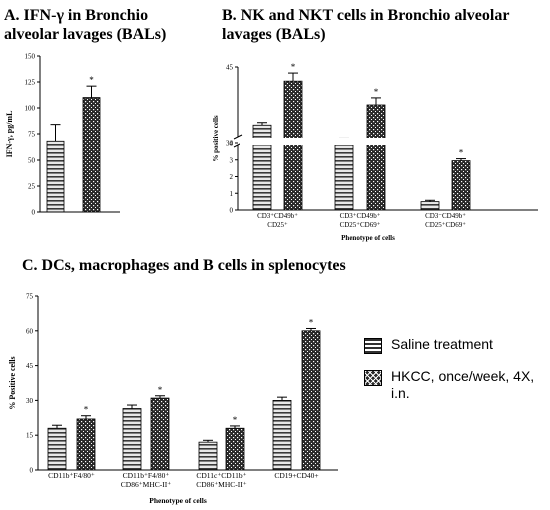 This screenshot has width=550, height=510. What do you see at coordinates (91, 155) in the screenshot?
I see `chart-a-bar-hkcc` at bounding box center [91, 155].